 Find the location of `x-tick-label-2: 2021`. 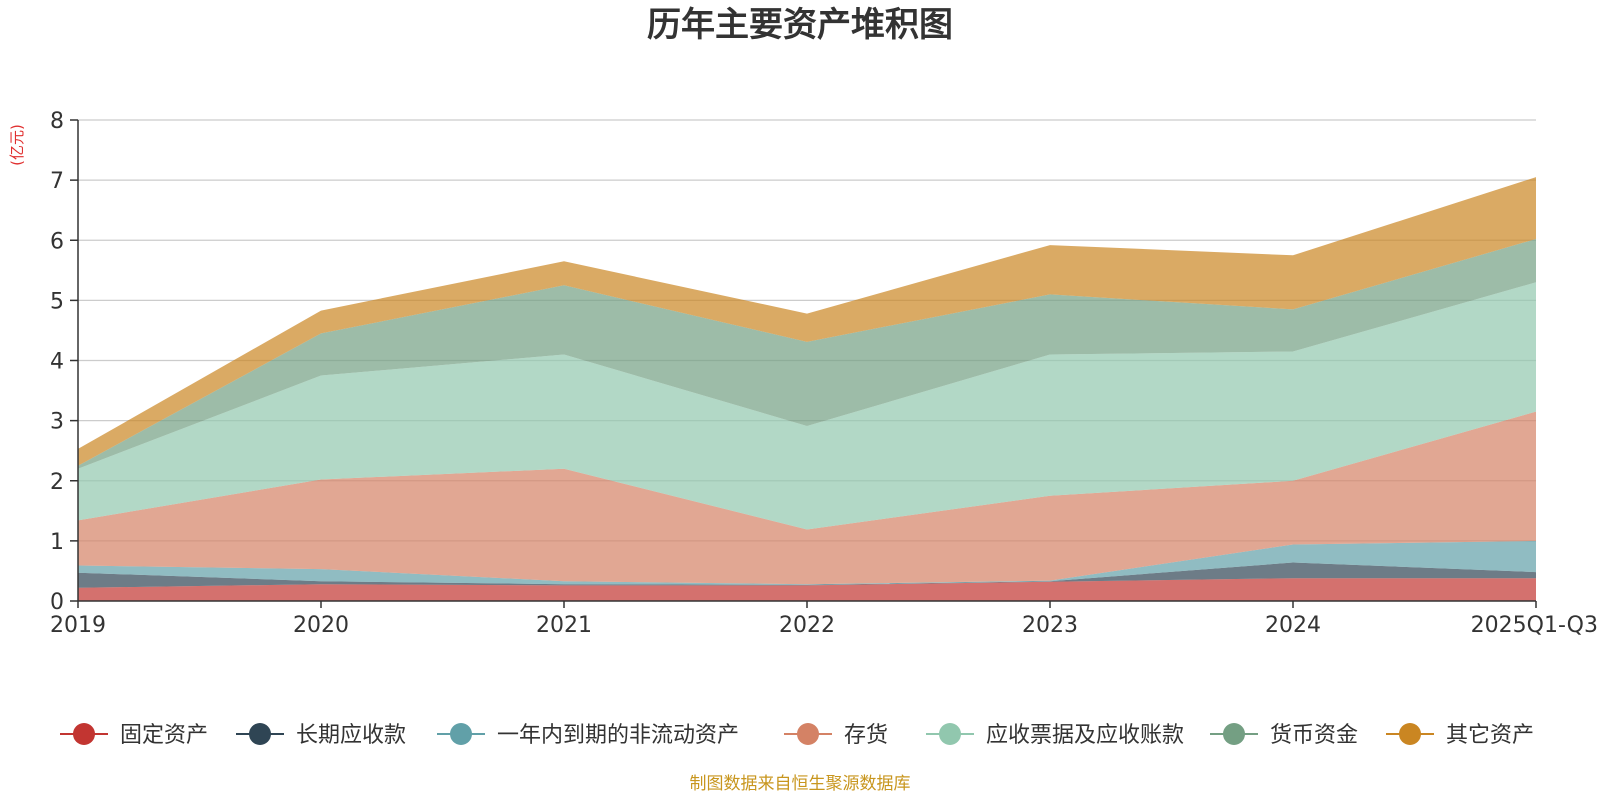

x-tick-label-2: 2021 is located at coordinates (564, 625).